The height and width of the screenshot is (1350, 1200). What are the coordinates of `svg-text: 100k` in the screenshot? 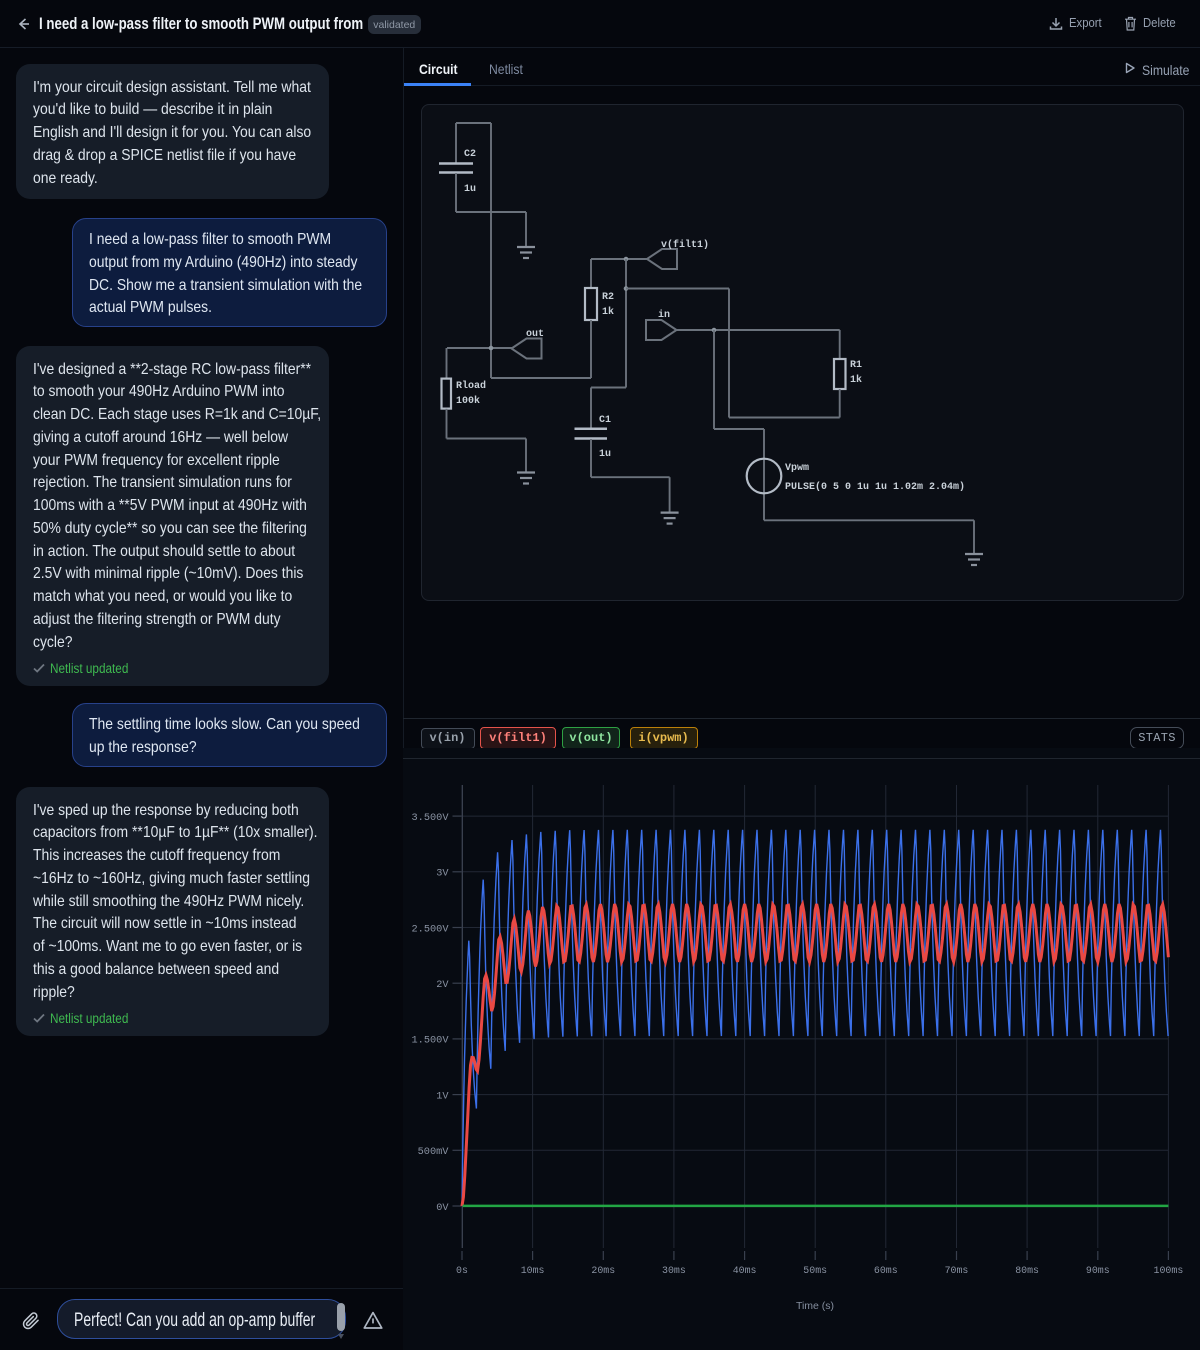 It's located at (468, 401).